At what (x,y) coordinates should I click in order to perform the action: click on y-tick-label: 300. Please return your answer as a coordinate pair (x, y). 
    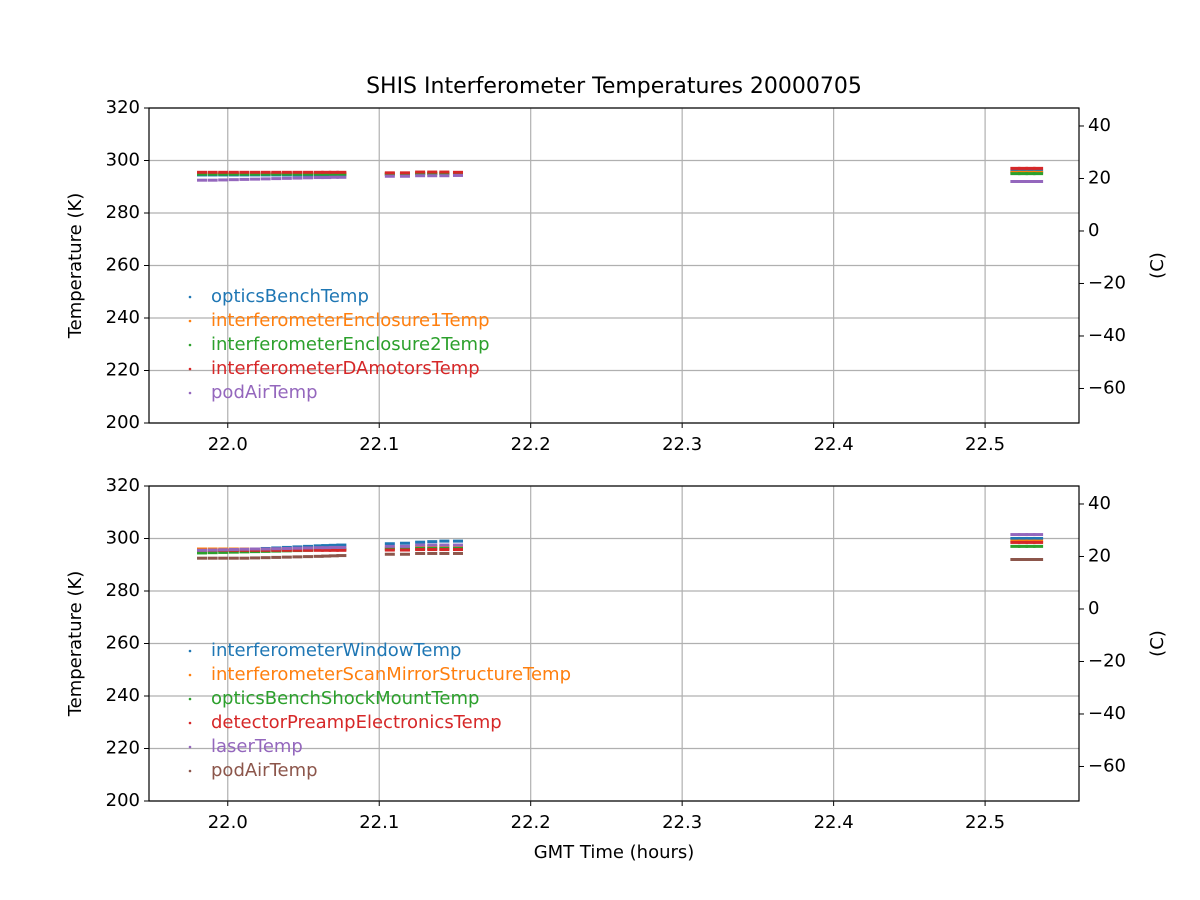
    Looking at the image, I should click on (123, 538).